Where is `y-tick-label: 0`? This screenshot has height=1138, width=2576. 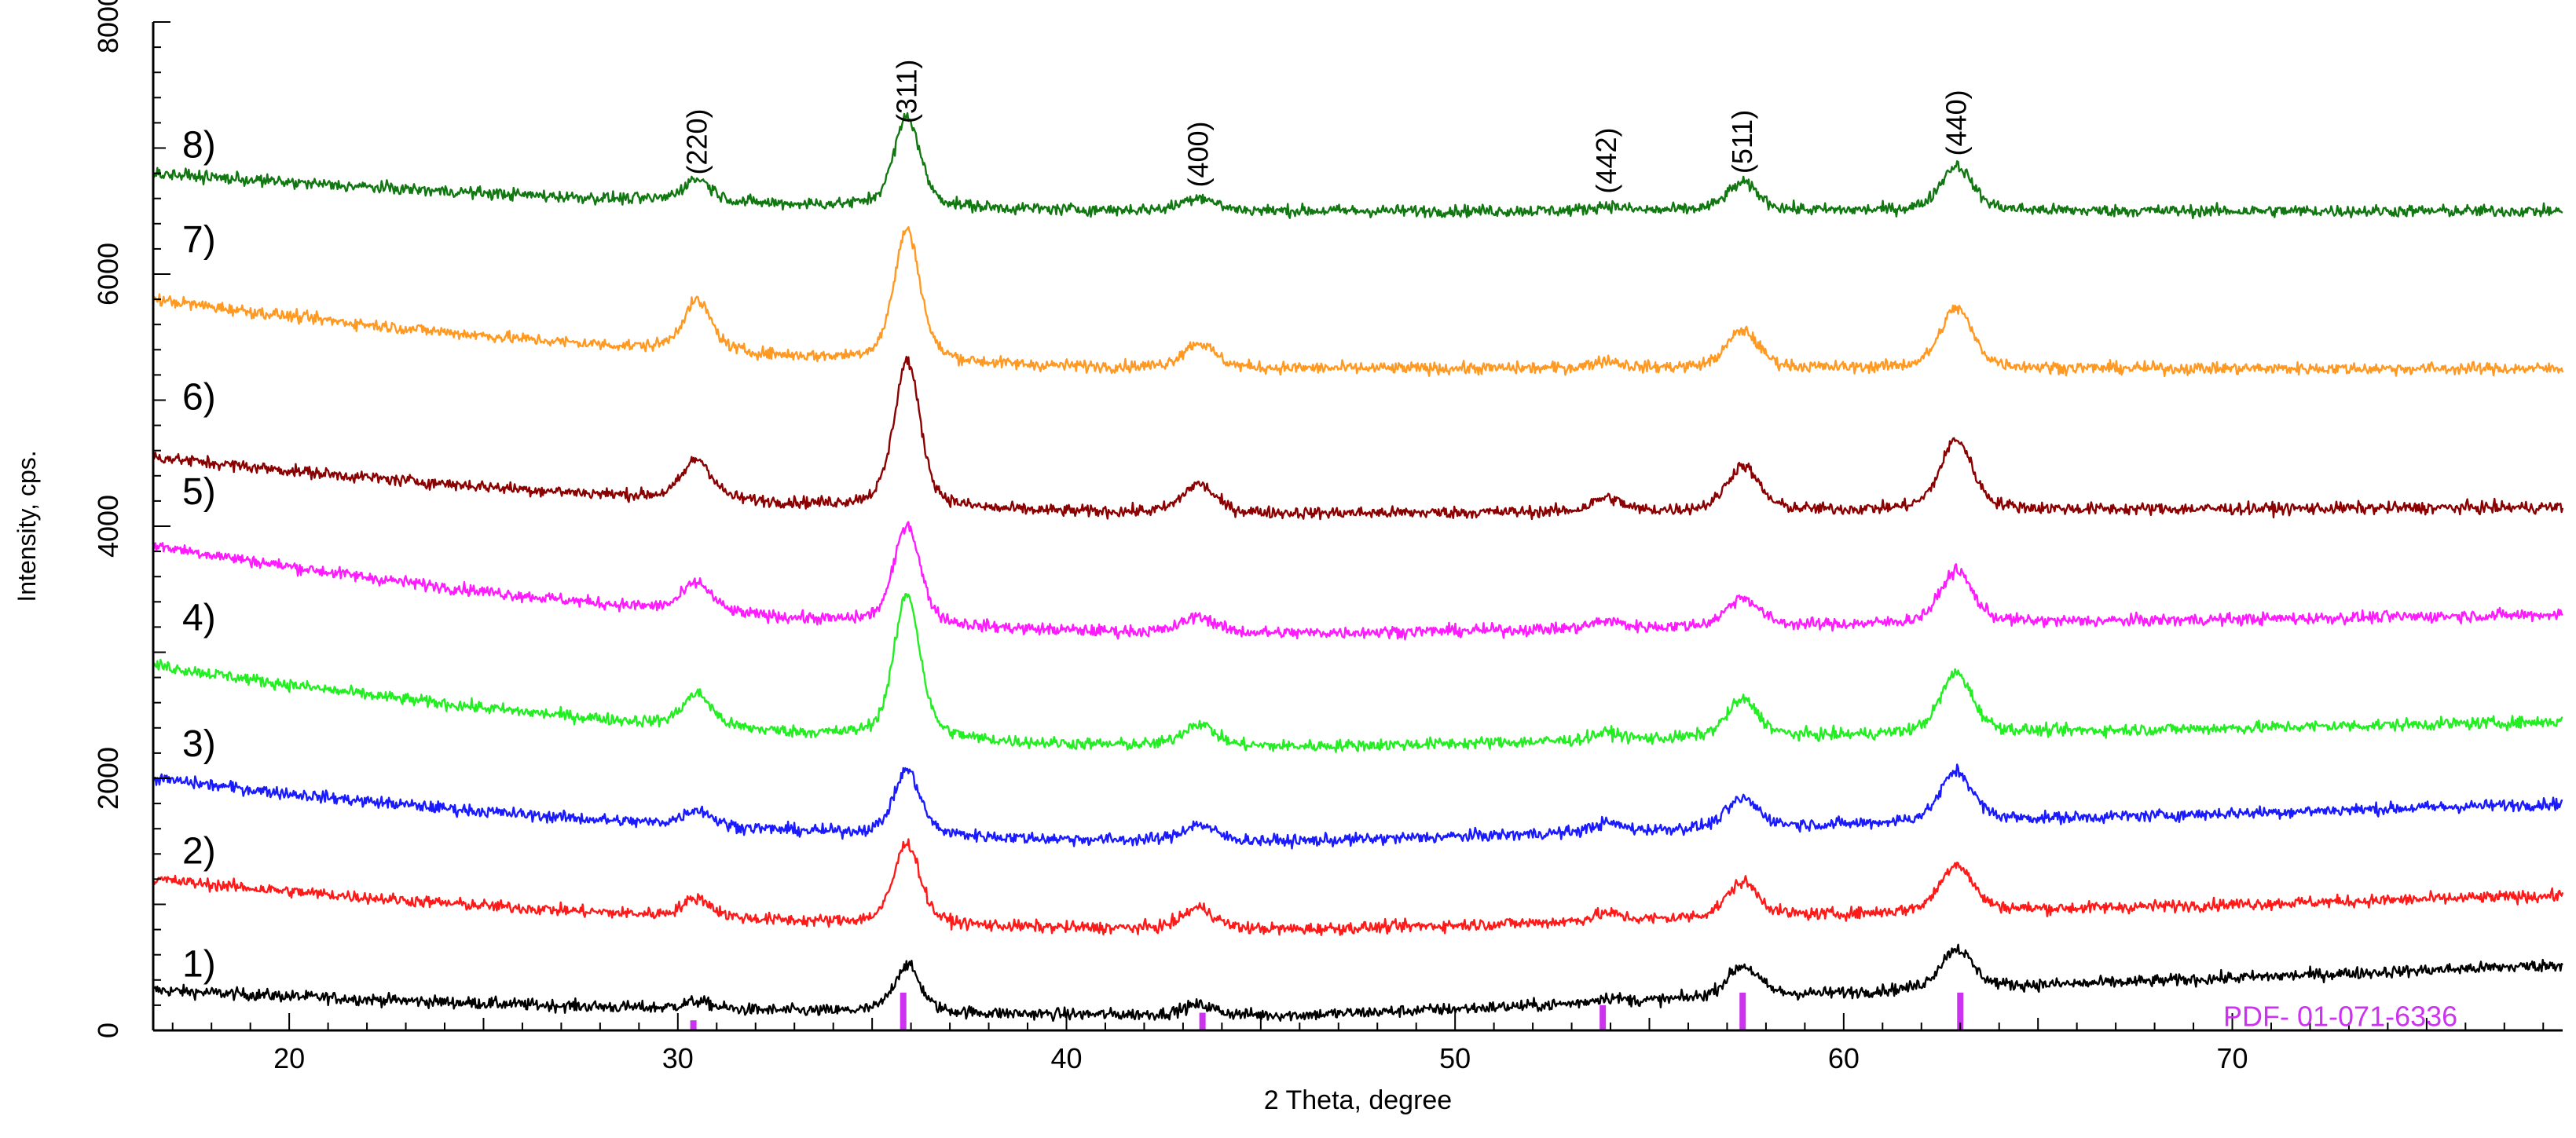 y-tick-label: 0 is located at coordinates (108, 1030).